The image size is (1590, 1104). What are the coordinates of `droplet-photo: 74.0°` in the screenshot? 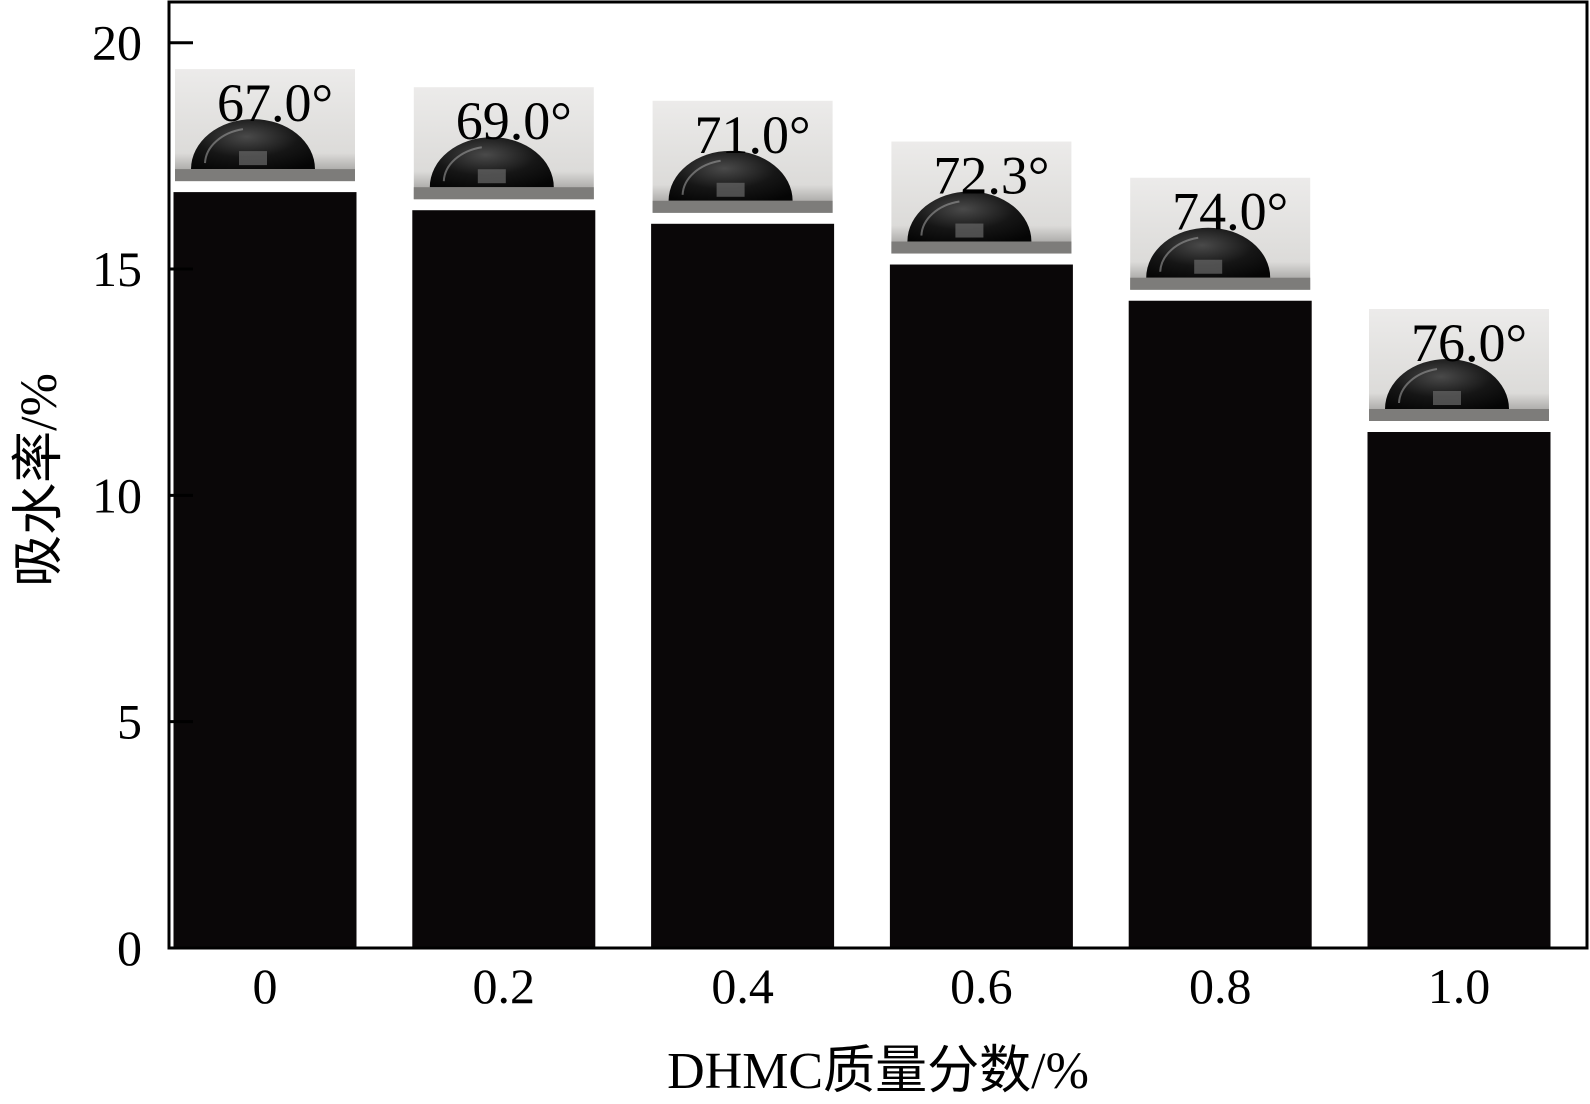 It's located at (1220, 233).